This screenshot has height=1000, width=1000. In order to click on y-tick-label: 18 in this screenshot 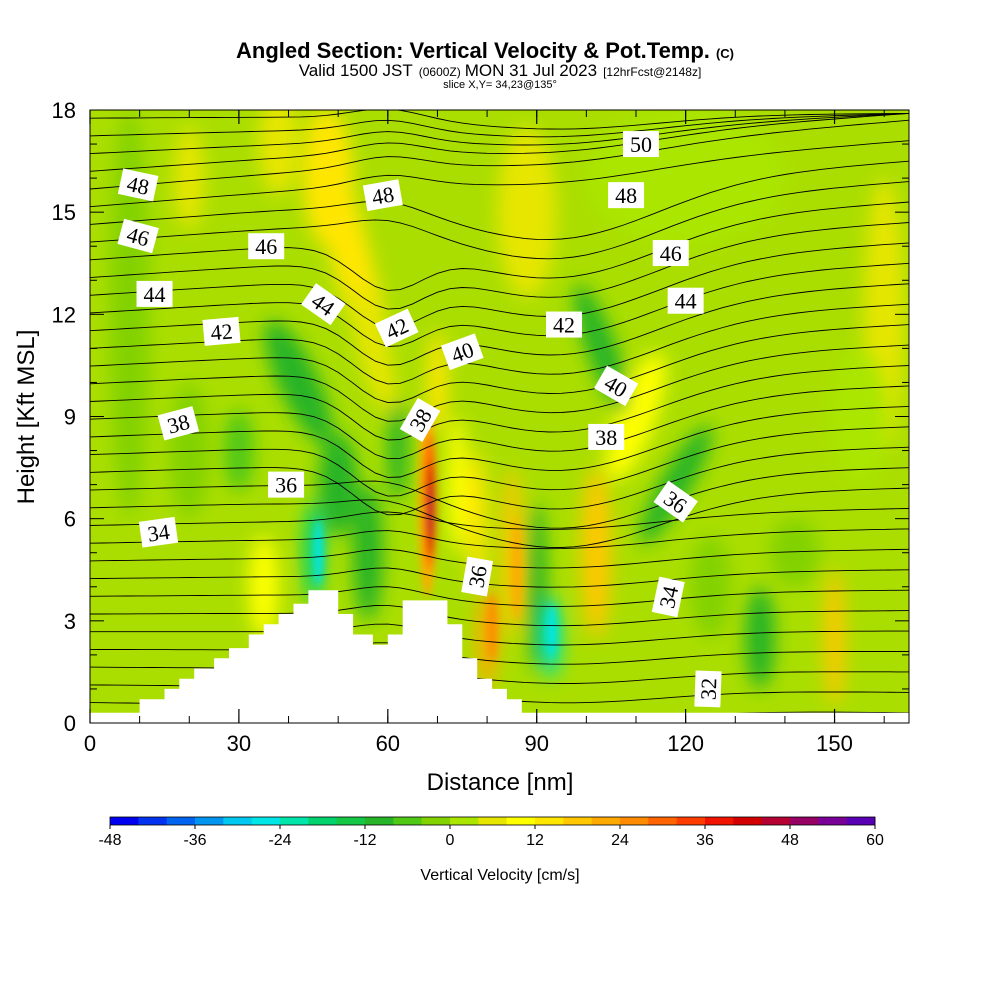, I will do `click(64, 110)`.